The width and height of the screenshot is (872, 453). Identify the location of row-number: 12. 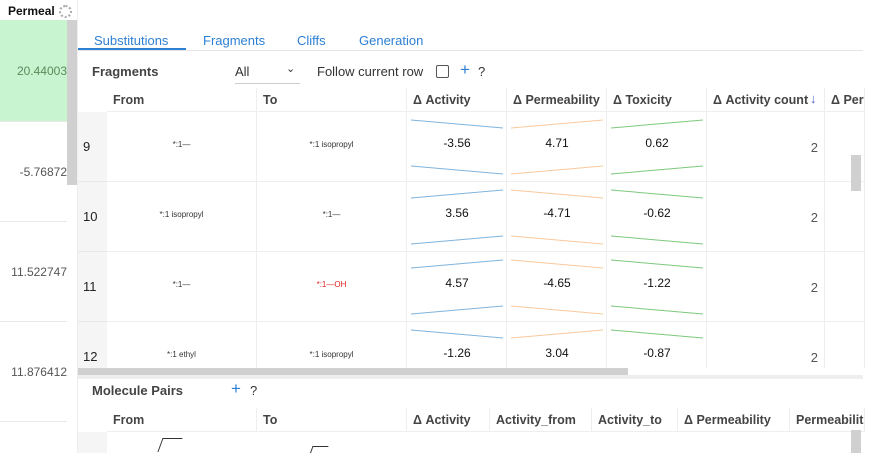
(92, 345).